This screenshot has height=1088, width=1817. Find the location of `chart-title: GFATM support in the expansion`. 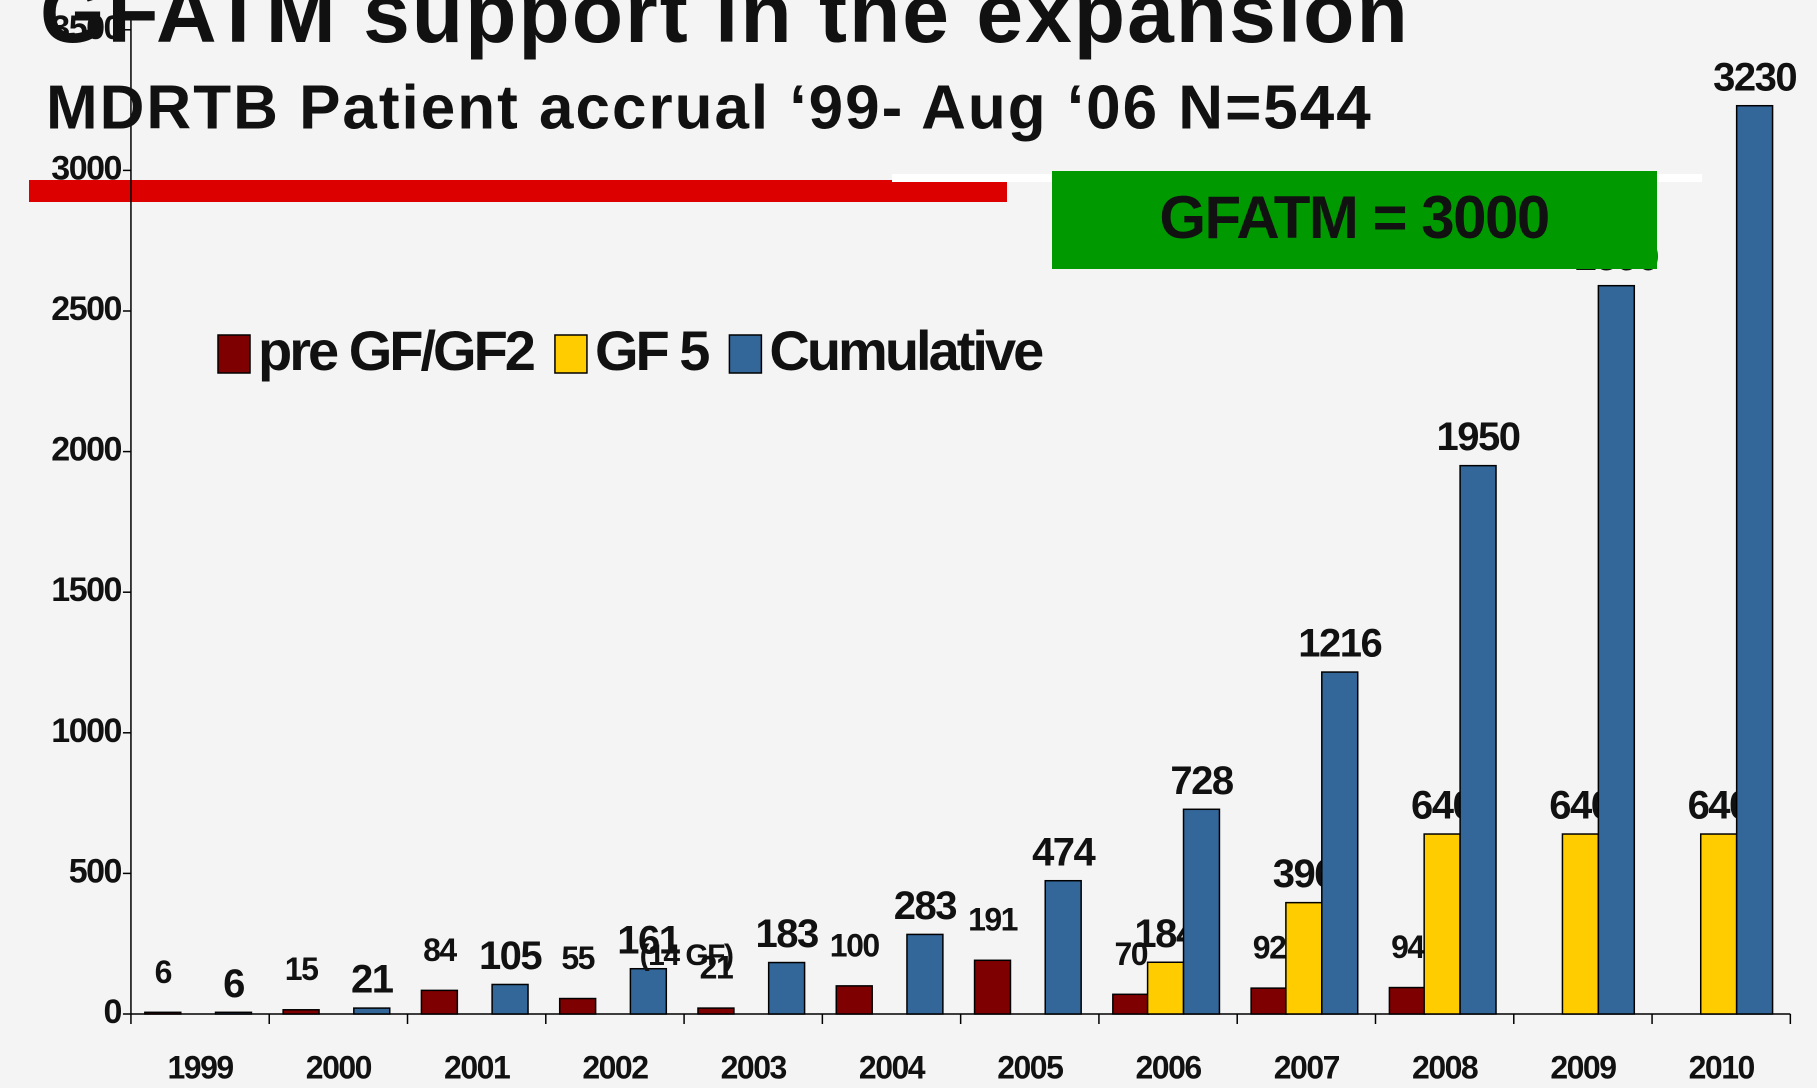

chart-title: GFATM support in the expansion is located at coordinates (725, 30).